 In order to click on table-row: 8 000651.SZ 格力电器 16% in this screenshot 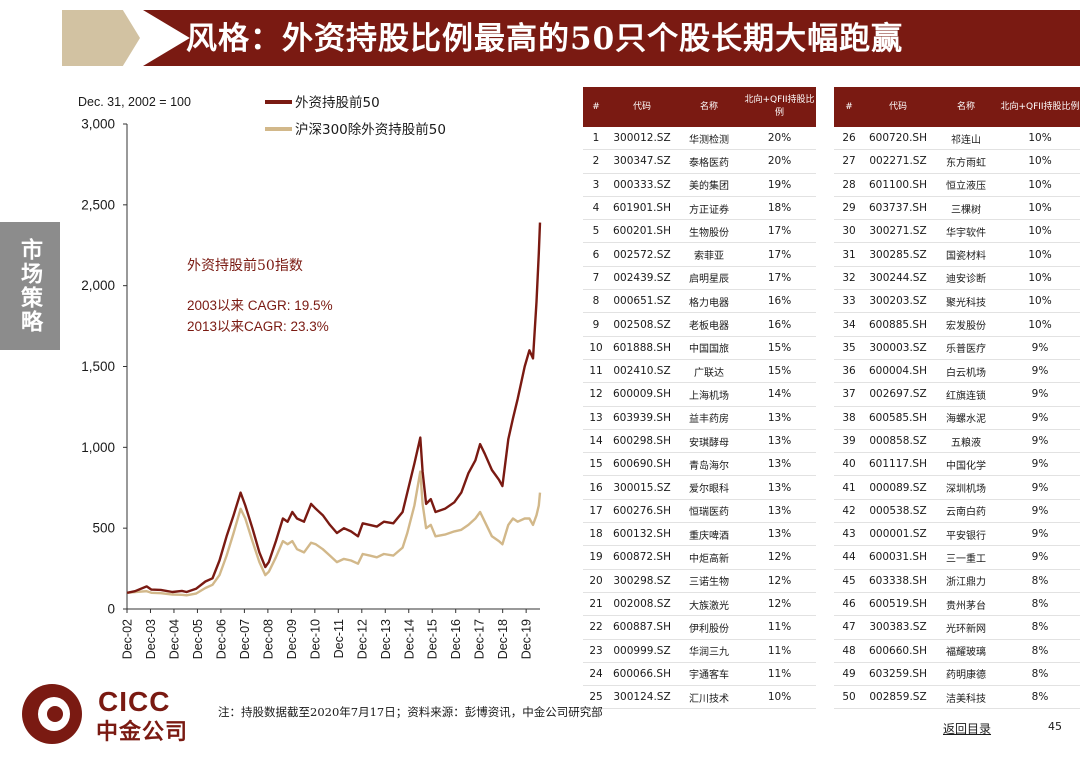, I will do `click(699, 301)`.